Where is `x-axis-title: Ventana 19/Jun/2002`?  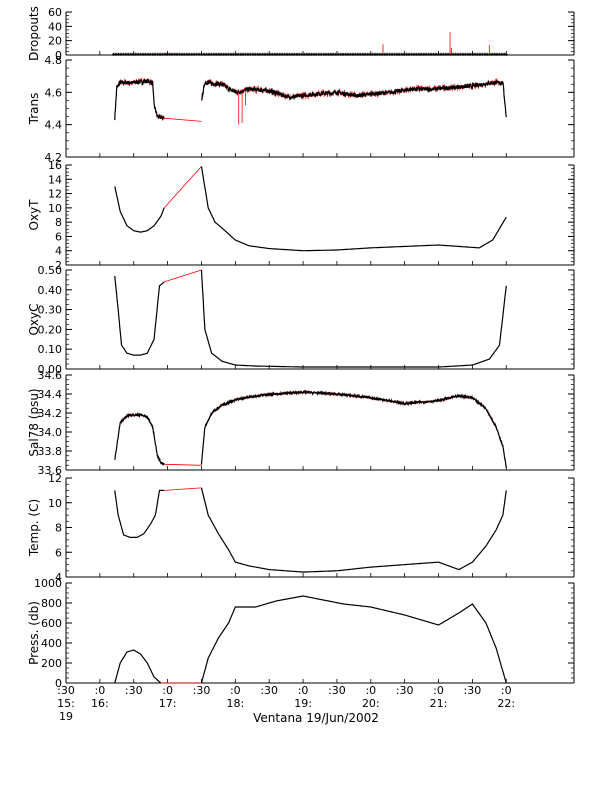 x-axis-title: Ventana 19/Jun/2002 is located at coordinates (316, 718).